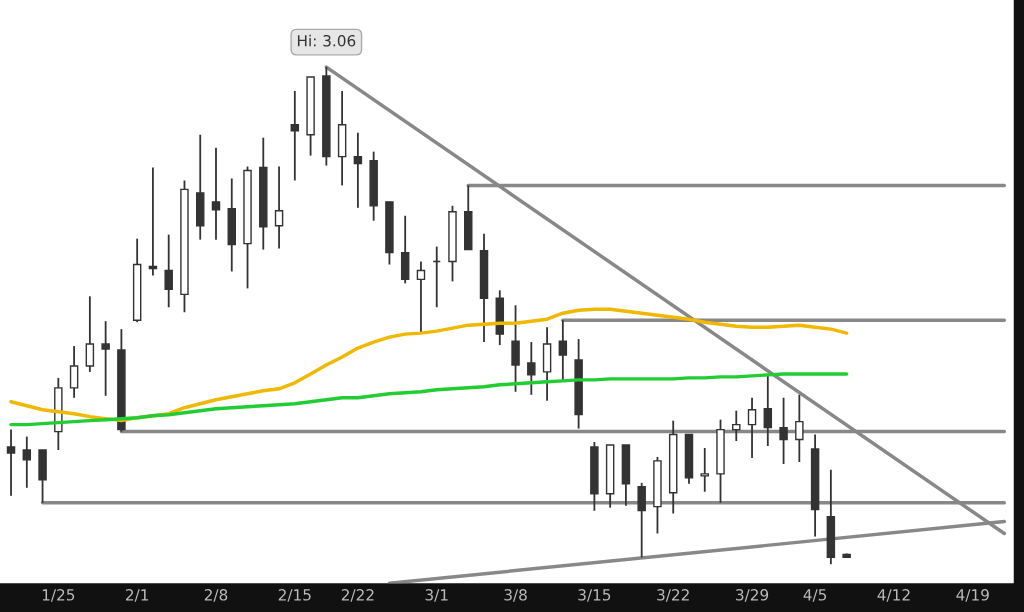 This screenshot has height=612, width=1024. Describe the element at coordinates (972, 595) in the screenshot. I see `x-tick-label: 4/19` at that location.